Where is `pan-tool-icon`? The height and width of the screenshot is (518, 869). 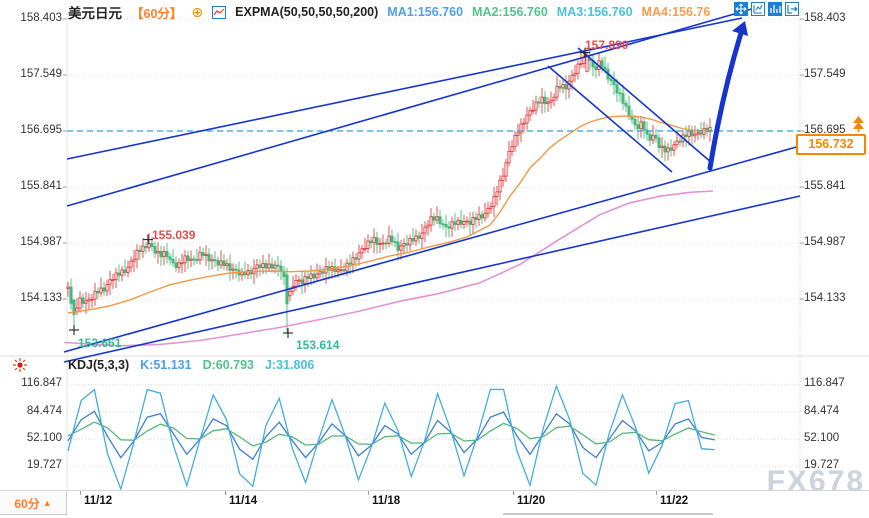 pan-tool-icon is located at coordinates (741, 9).